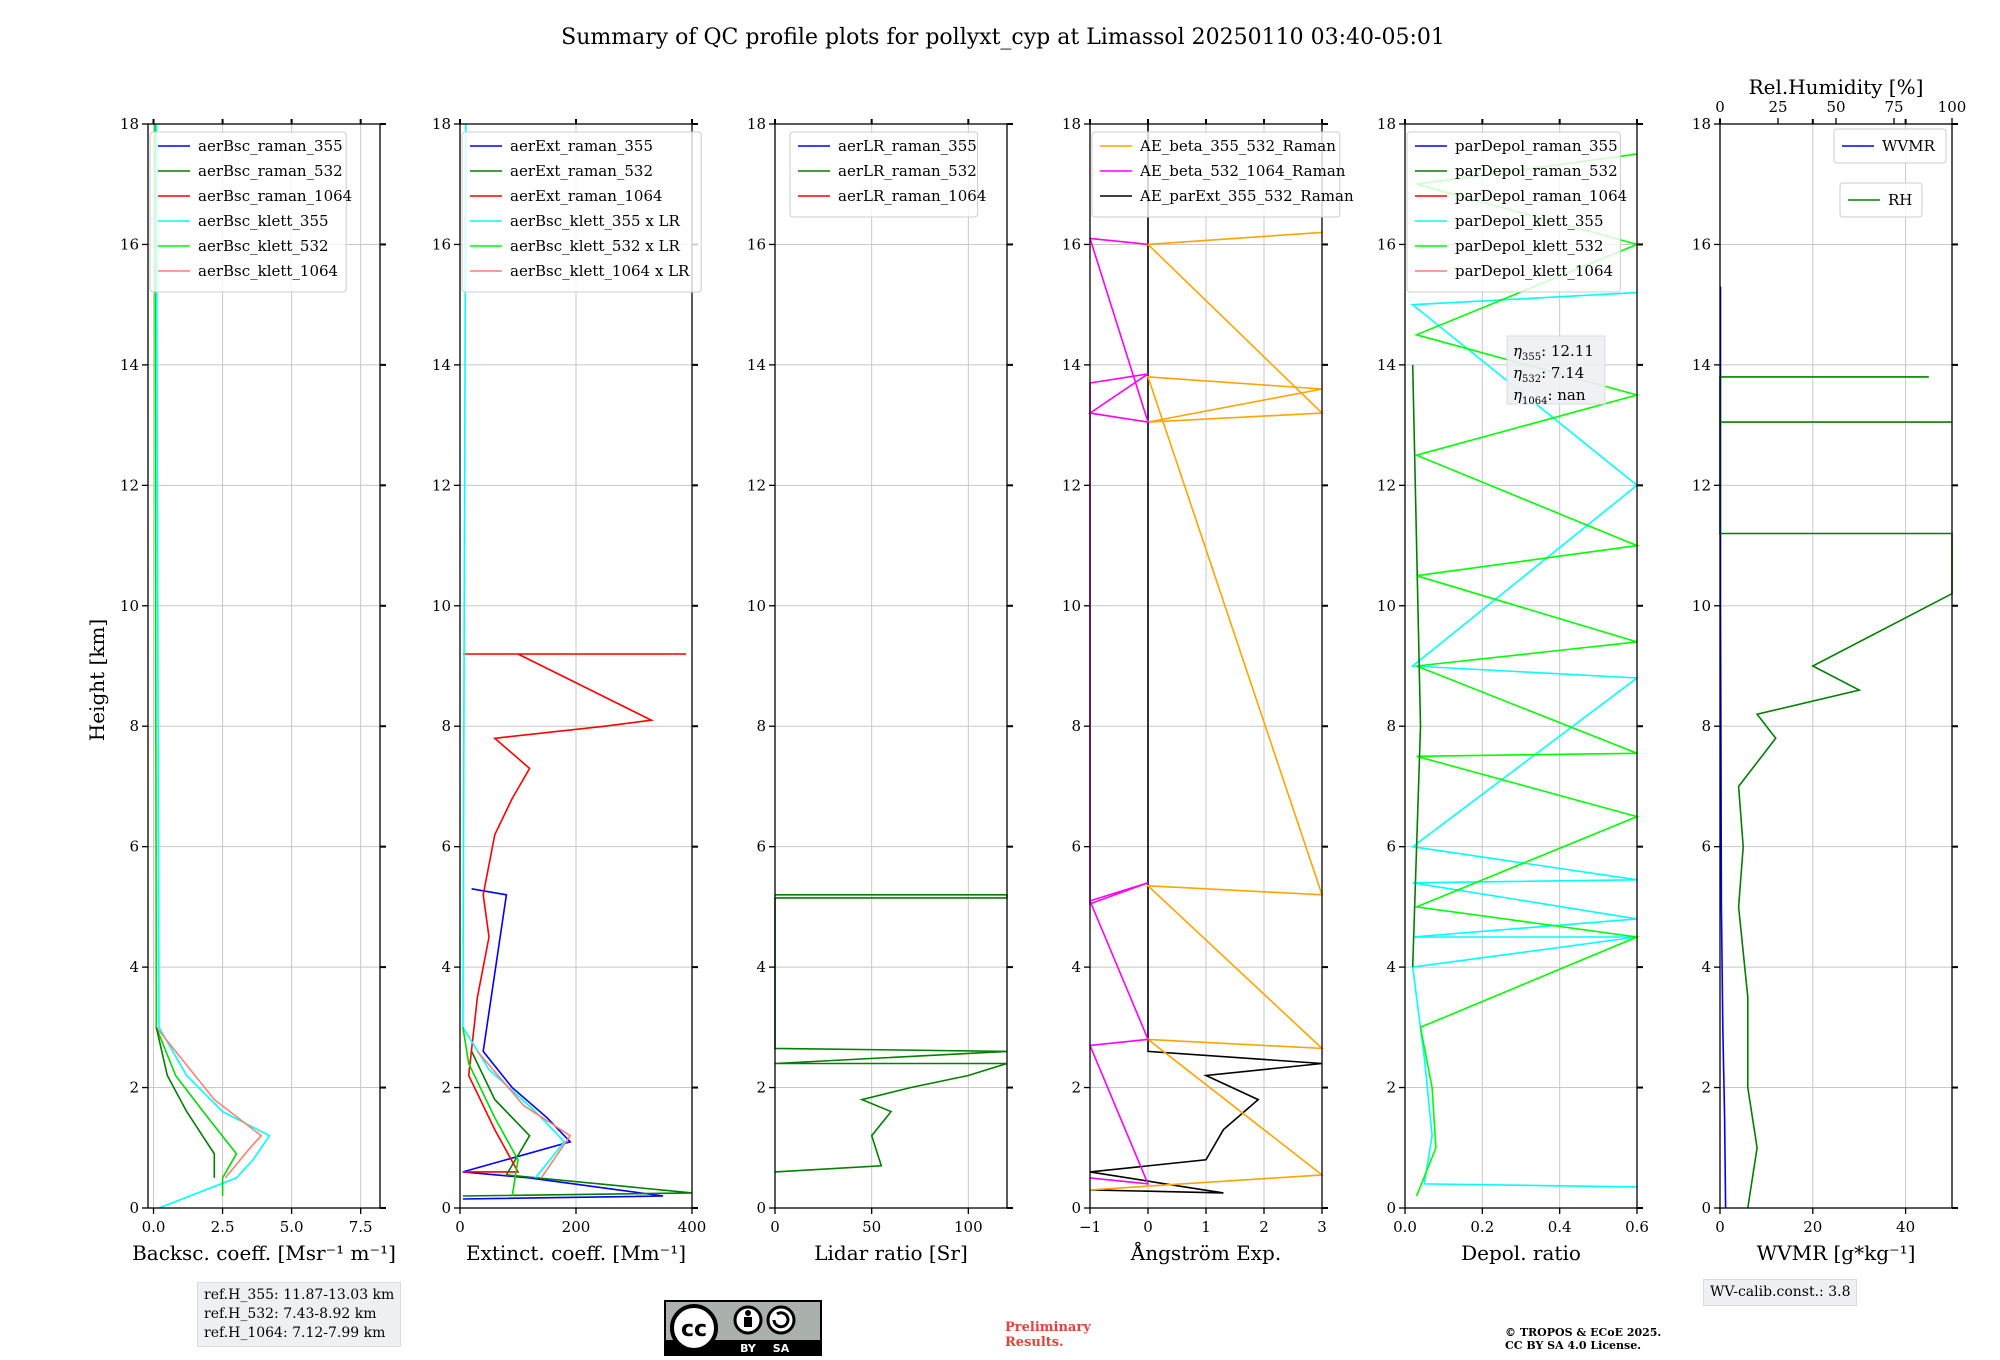 The width and height of the screenshot is (2000, 1360). I want to click on legend-label: aerBsc_raman_532, so click(270, 171).